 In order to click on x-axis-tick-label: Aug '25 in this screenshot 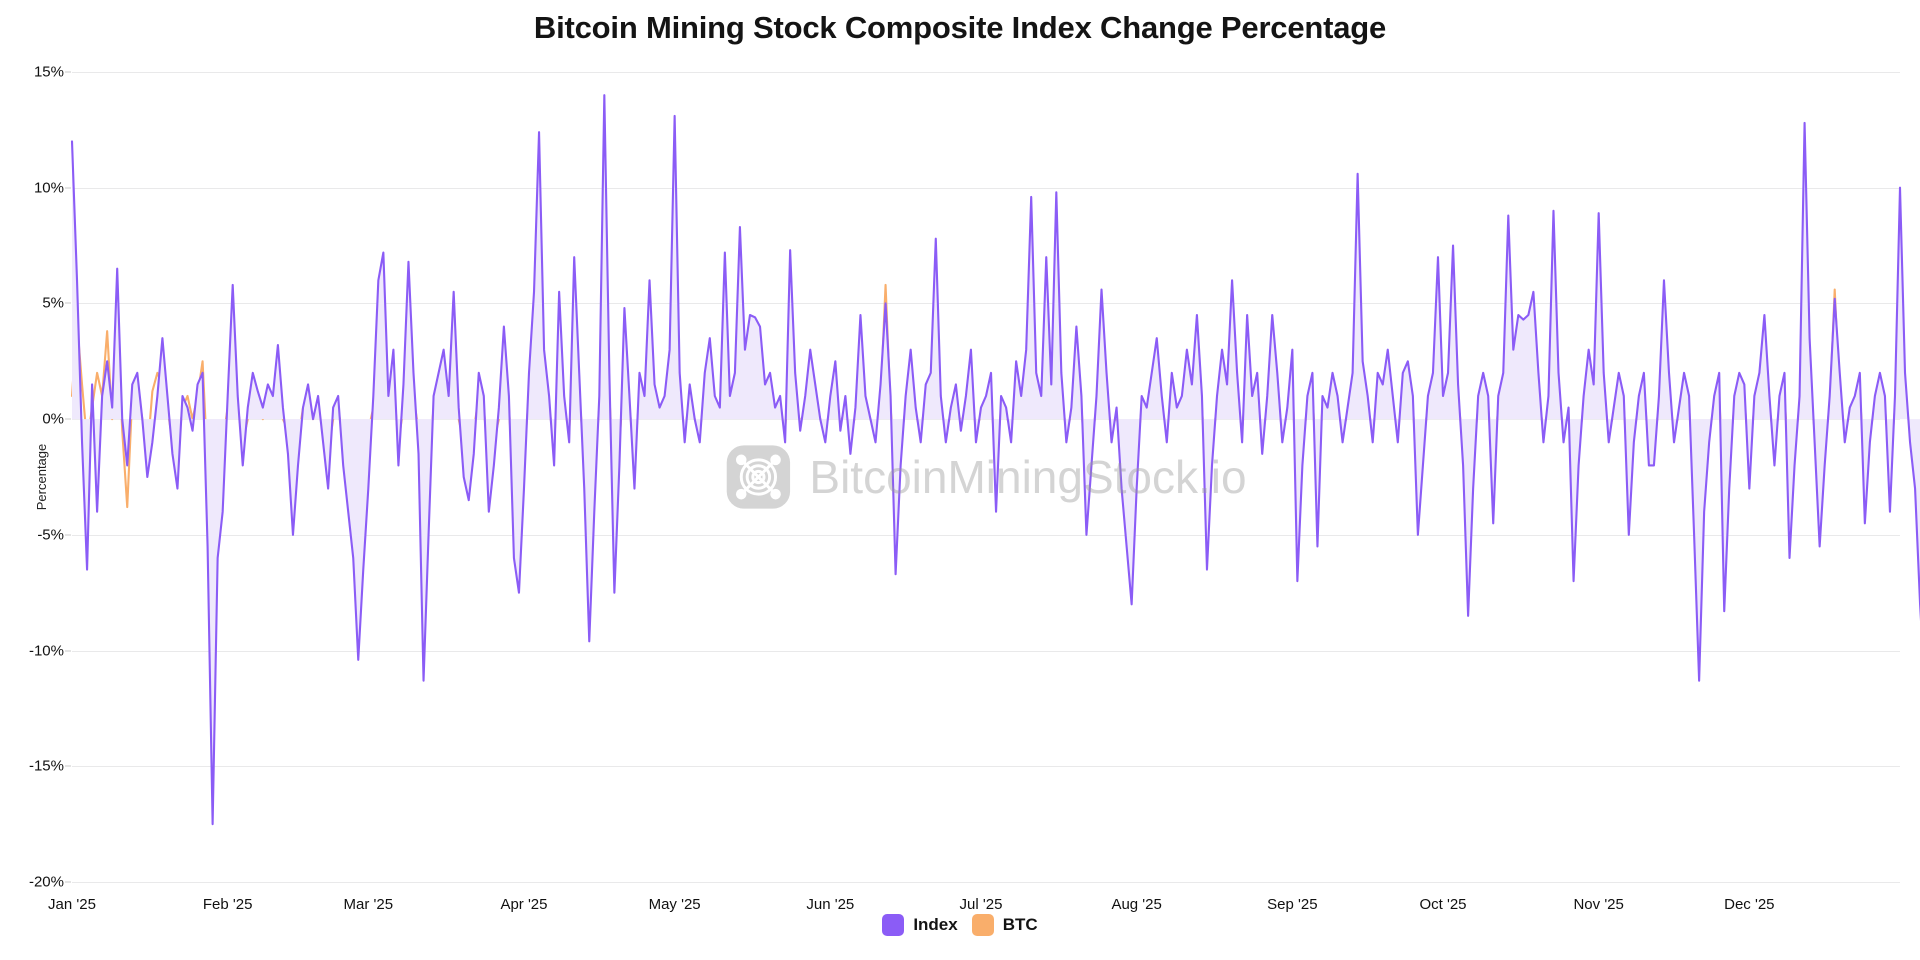, I will do `click(1136, 904)`.